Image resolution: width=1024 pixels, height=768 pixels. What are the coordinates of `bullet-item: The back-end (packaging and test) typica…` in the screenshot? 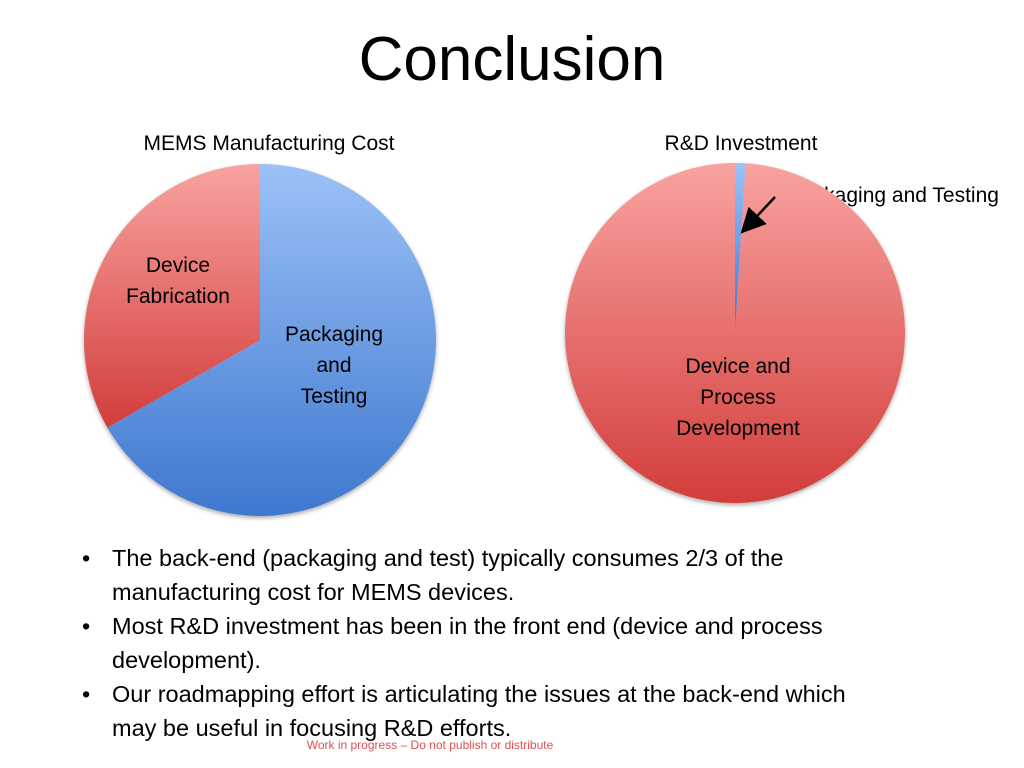 It's located at (520, 575).